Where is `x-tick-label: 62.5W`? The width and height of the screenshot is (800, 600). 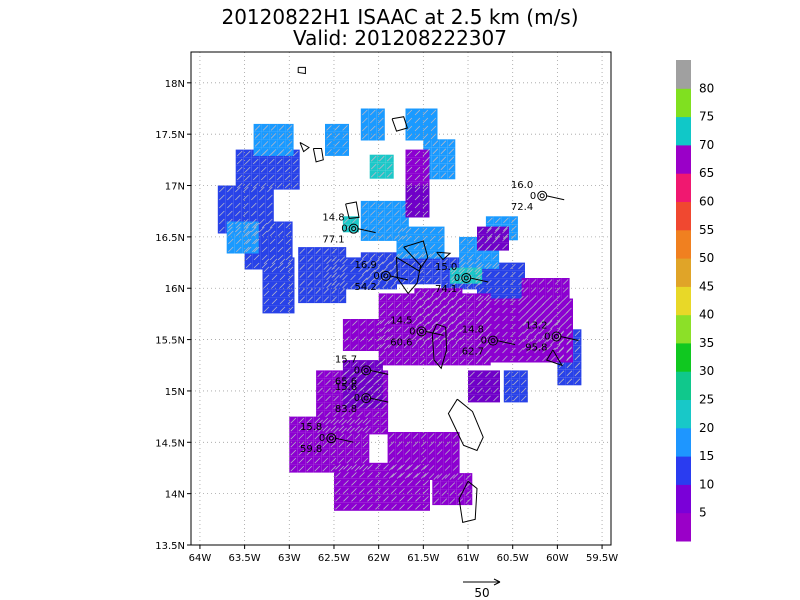
x-tick-label: 62.5W is located at coordinates (334, 558).